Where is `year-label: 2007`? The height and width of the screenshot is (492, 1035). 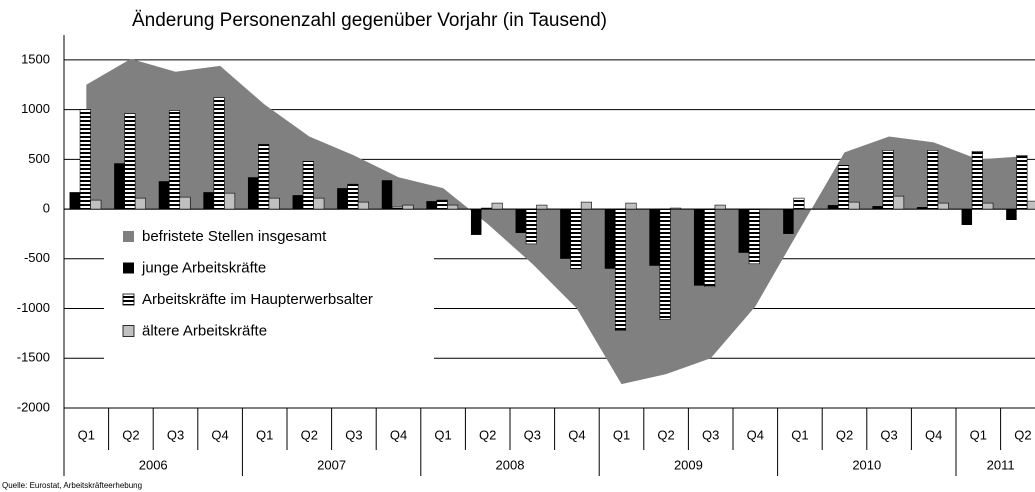 year-label: 2007 is located at coordinates (331, 464).